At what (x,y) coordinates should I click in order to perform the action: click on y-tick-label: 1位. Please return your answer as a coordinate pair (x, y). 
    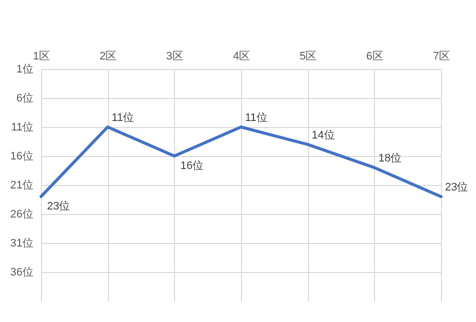
    Looking at the image, I should click on (25, 70).